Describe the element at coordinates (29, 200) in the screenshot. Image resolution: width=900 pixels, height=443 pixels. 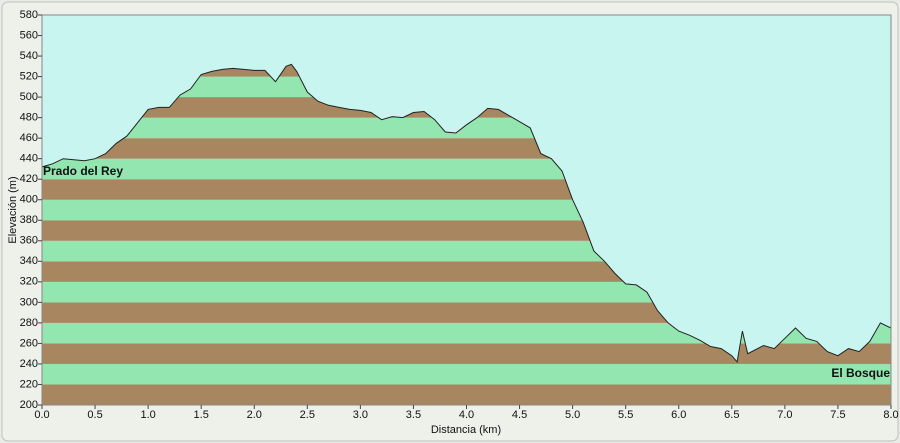
I see `y-tick-label: 400` at that location.